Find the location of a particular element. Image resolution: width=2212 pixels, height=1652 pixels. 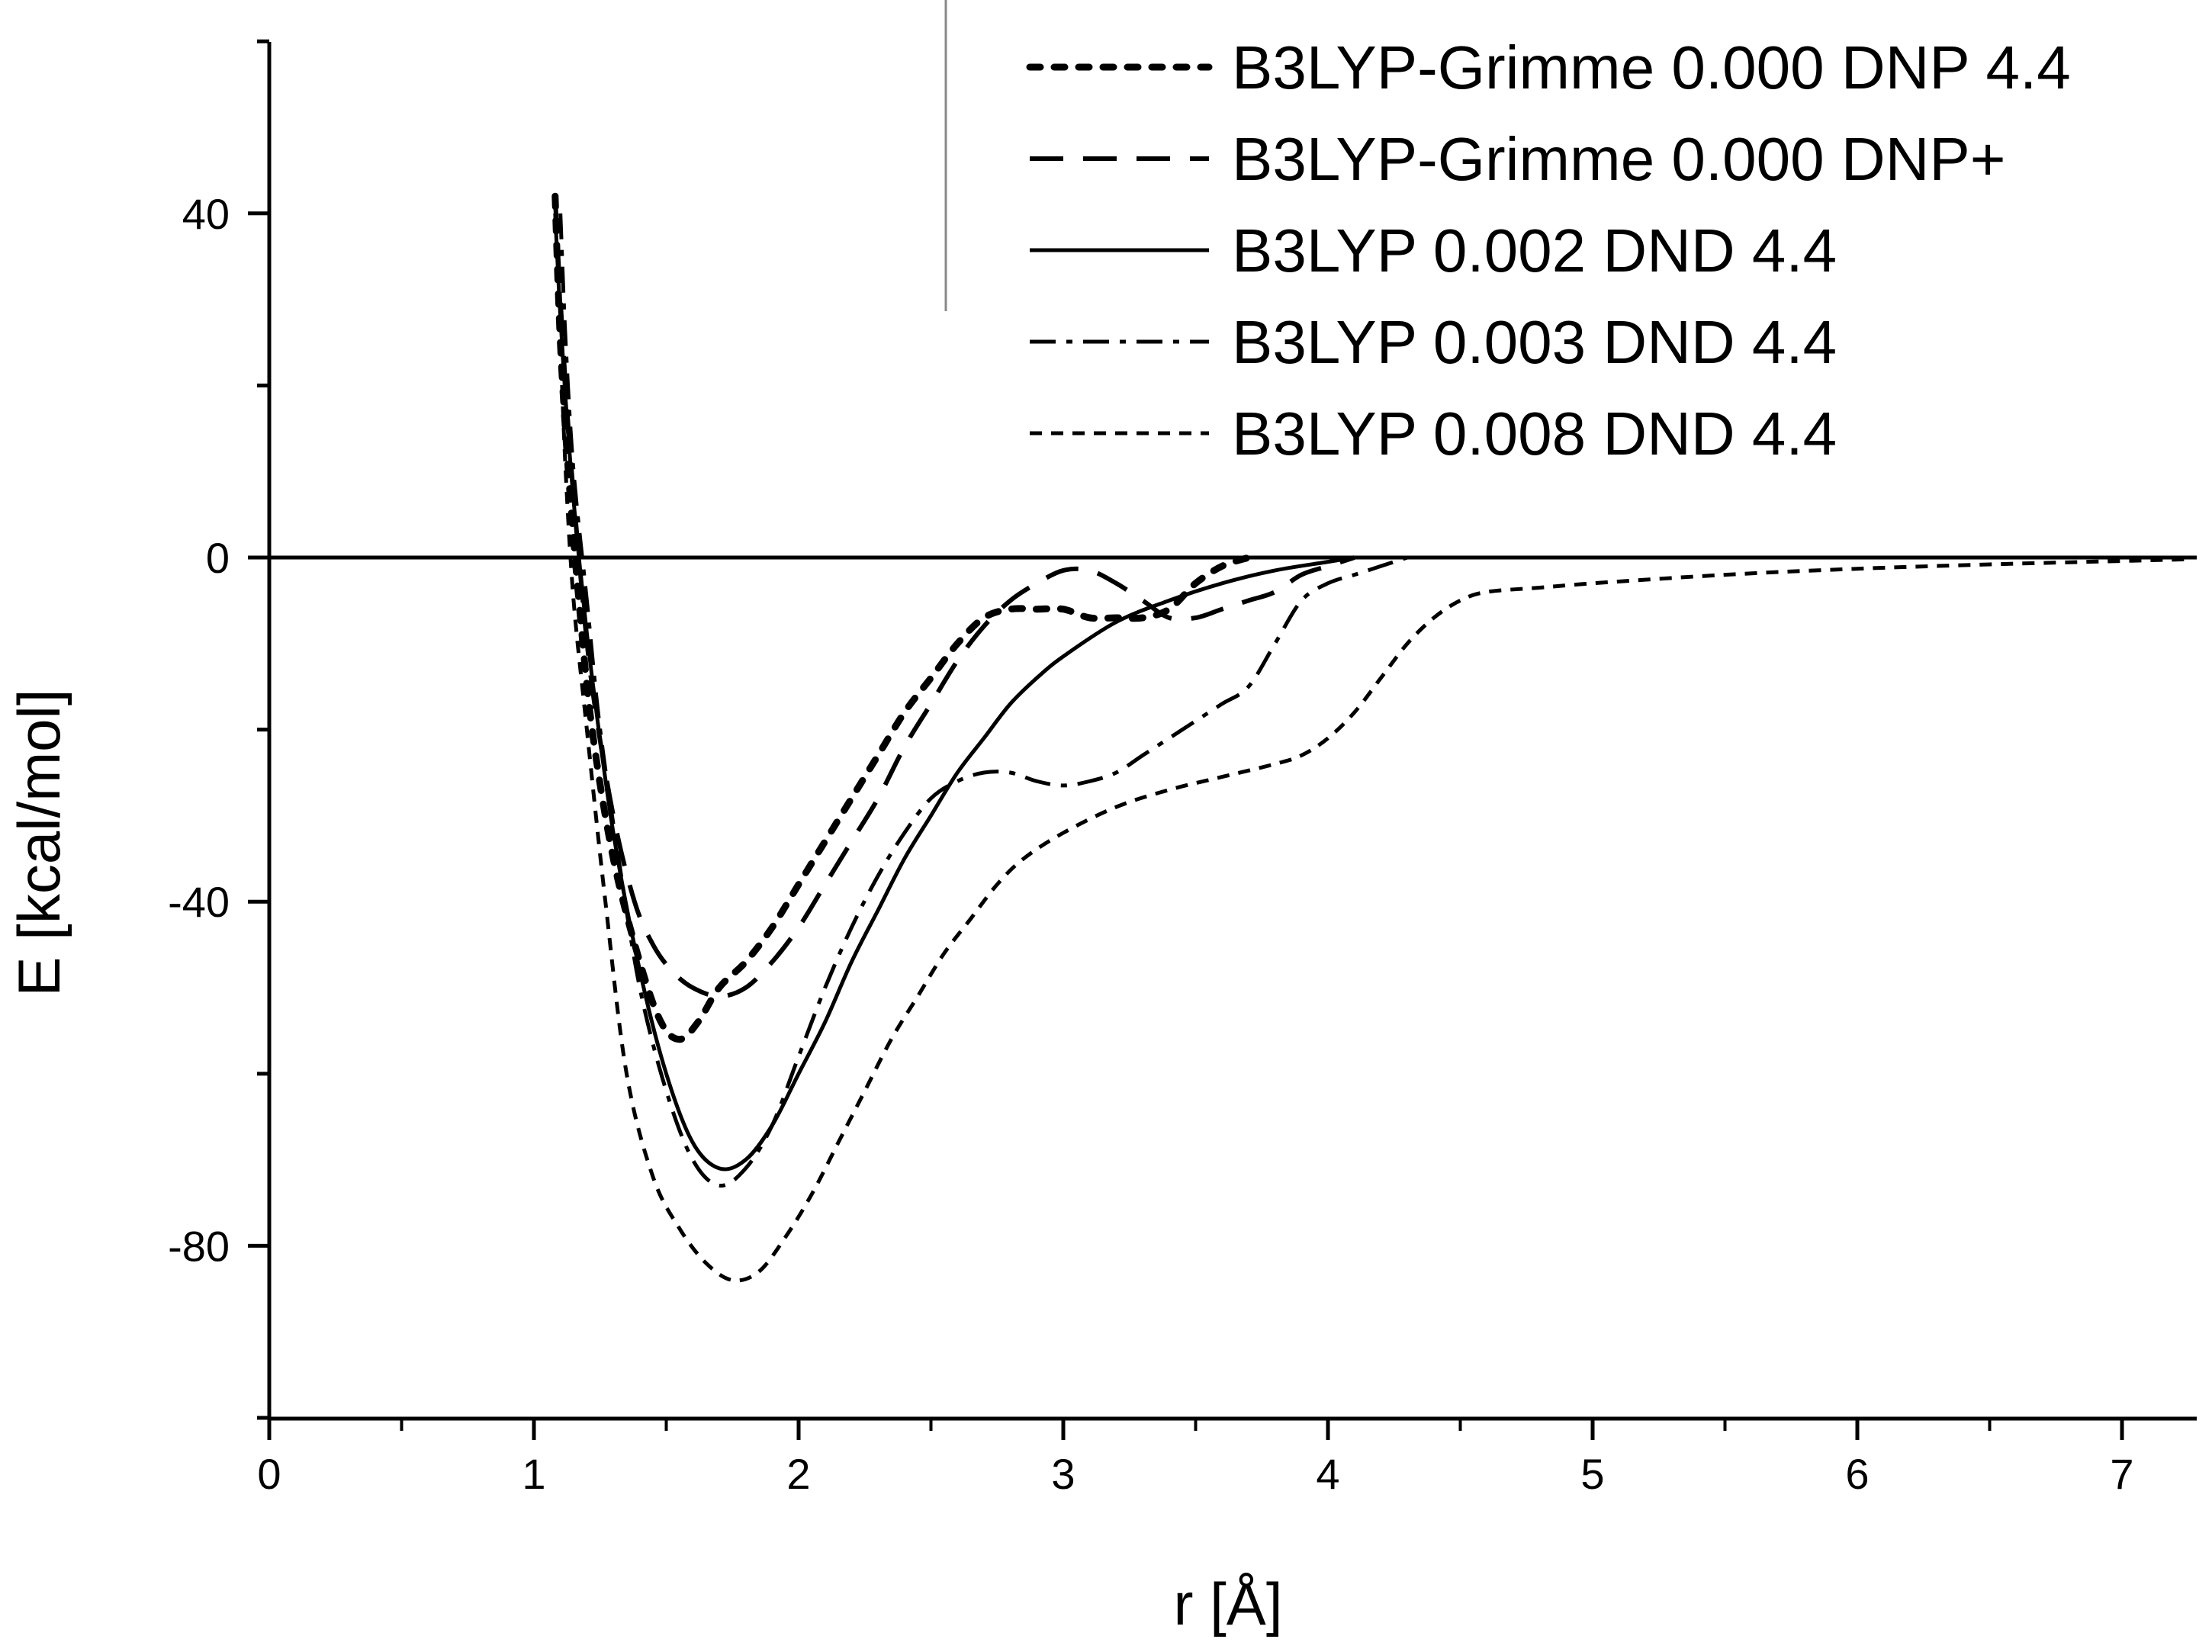

y-axis-title: E [kcal/mol] is located at coordinates (38, 842).